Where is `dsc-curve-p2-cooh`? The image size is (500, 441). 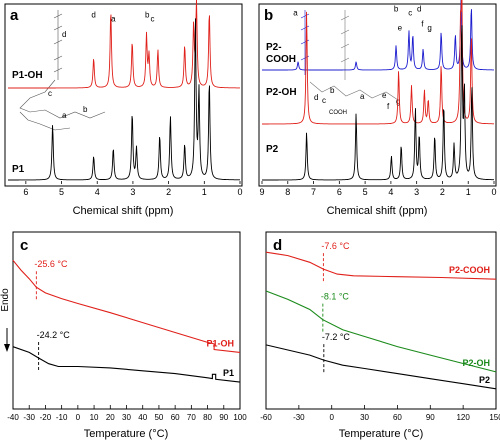
dsc-curve-p2-cooh is located at coordinates (381, 265).